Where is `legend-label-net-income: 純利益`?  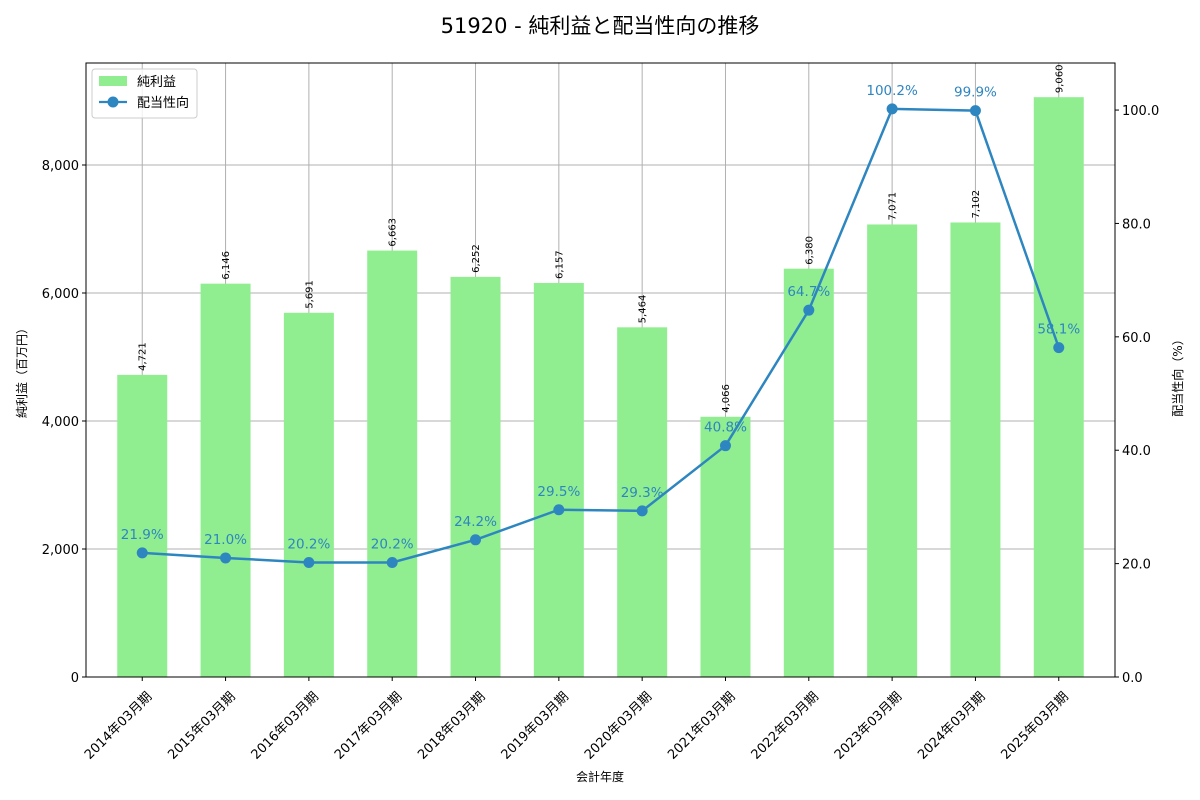 legend-label-net-income: 純利益 is located at coordinates (156, 82).